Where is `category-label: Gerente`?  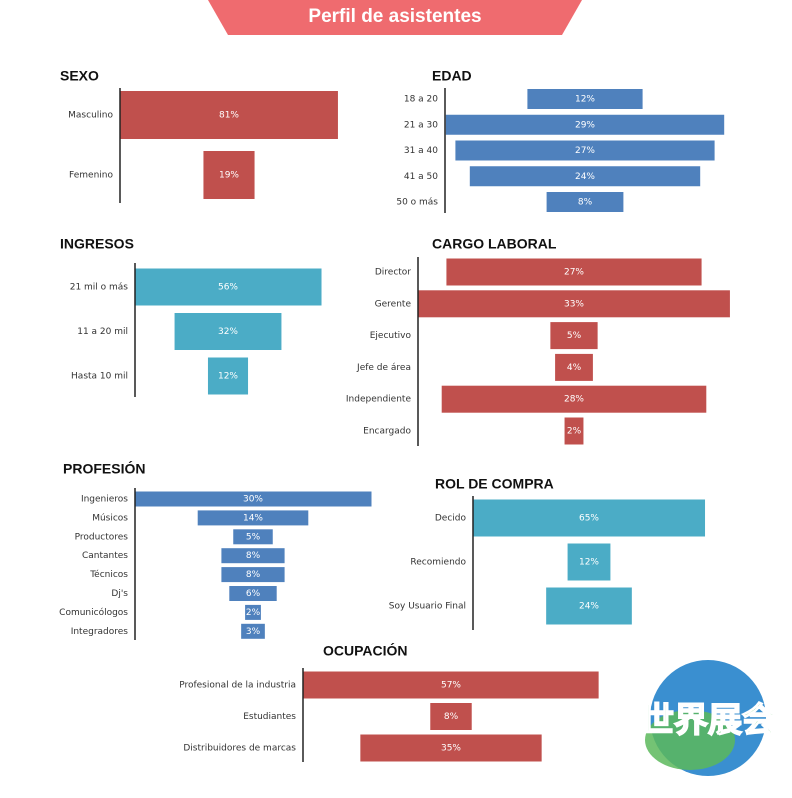
category-label: Gerente is located at coordinates (393, 304).